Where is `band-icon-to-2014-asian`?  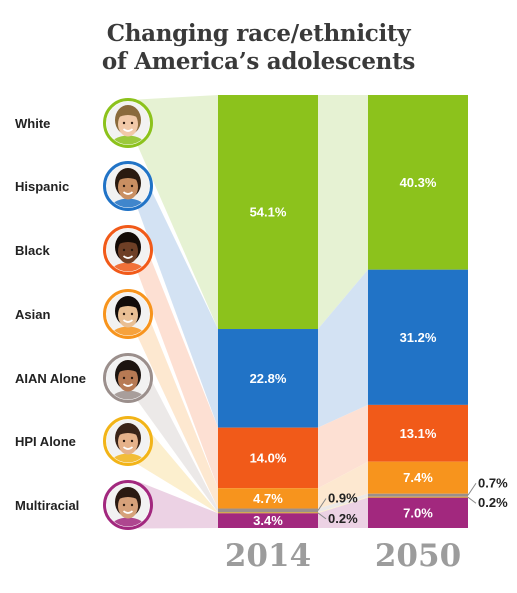
band-icon-to-2014-asian is located at coordinates (178, 399).